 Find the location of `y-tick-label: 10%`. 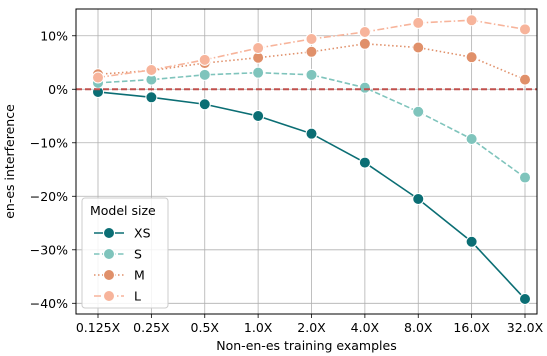

y-tick-label: 10% is located at coordinates (54, 35).